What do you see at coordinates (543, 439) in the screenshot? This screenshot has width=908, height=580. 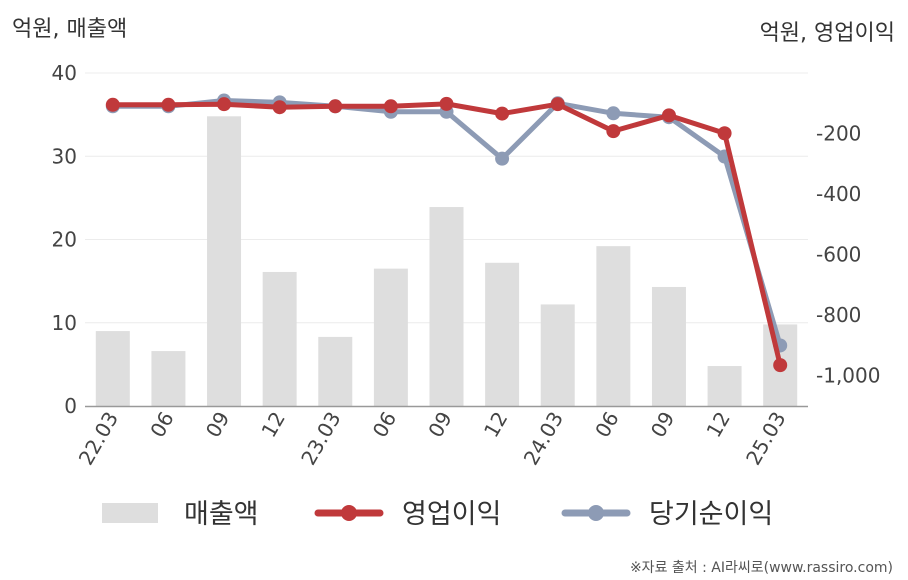 I see `x-tick-label: 24.03` at bounding box center [543, 439].